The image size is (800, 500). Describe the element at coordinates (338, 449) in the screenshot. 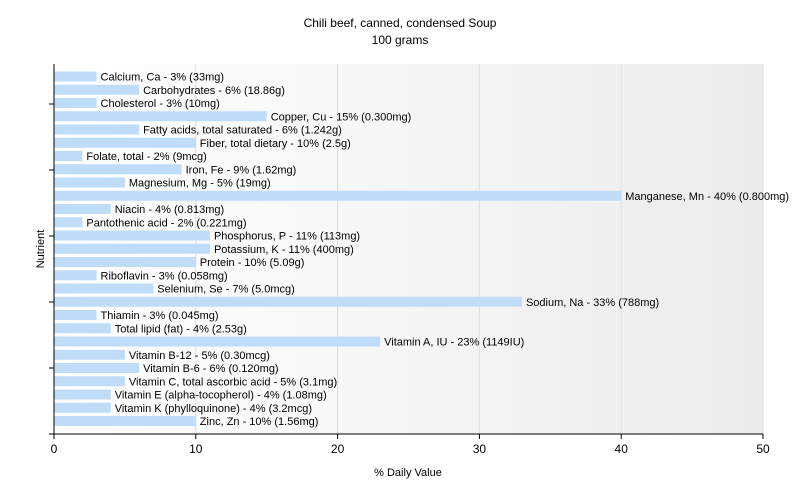

I see `x-tick-label: 20` at that location.